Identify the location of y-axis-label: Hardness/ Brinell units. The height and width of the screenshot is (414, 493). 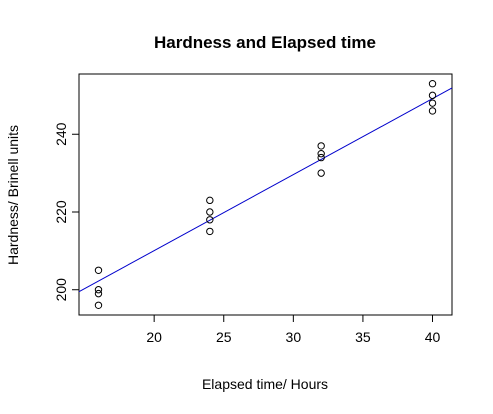
(13, 195).